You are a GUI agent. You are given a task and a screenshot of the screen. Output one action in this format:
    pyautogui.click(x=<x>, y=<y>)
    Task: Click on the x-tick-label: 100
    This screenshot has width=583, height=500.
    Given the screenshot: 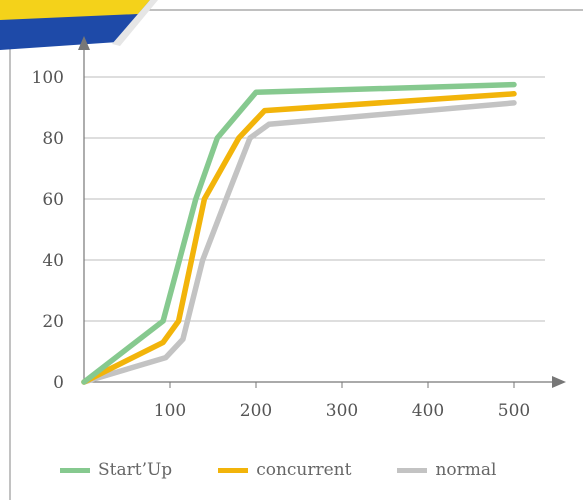 What is the action you would take?
    pyautogui.click(x=170, y=411)
    